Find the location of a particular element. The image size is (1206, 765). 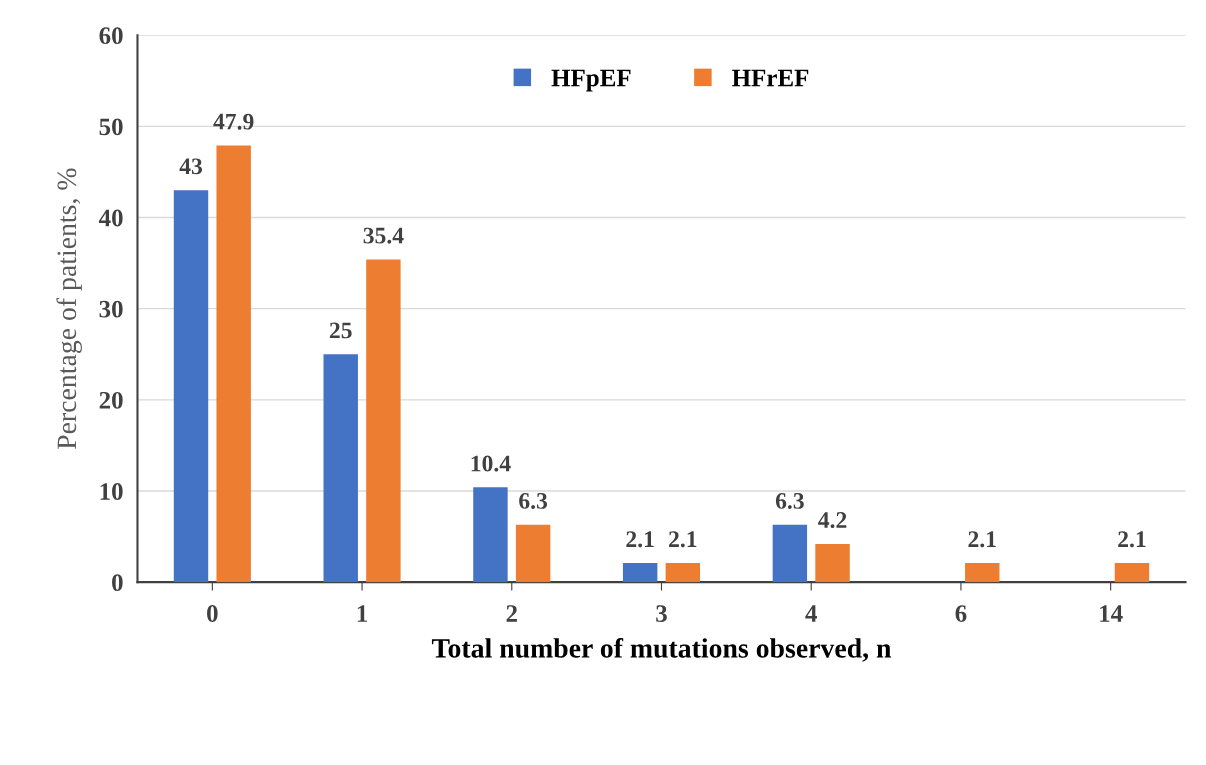

data-label: 4.2 is located at coordinates (832, 520).